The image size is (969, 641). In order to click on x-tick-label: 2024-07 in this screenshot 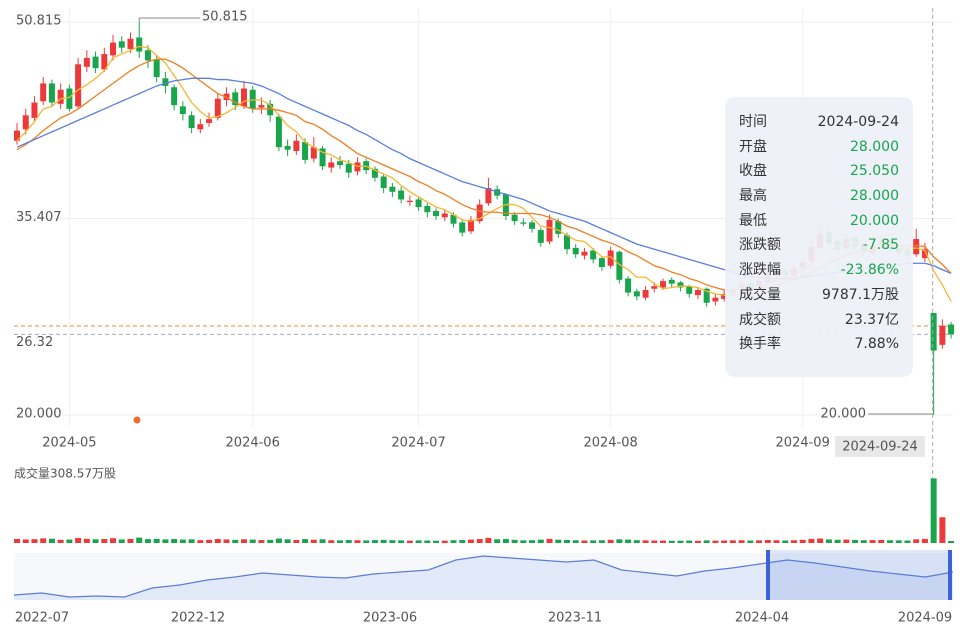, I will do `click(418, 443)`.